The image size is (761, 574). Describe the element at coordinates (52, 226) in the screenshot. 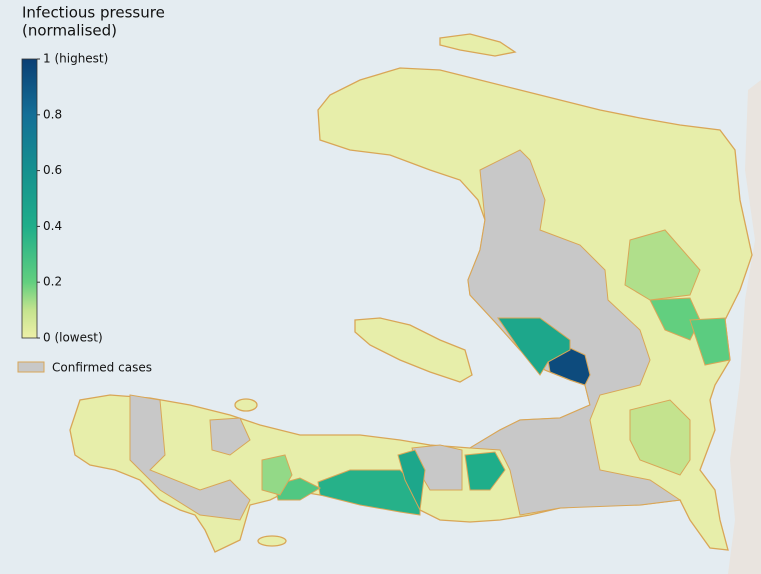

I see `colorbar-tick-label: 0.4` at that location.